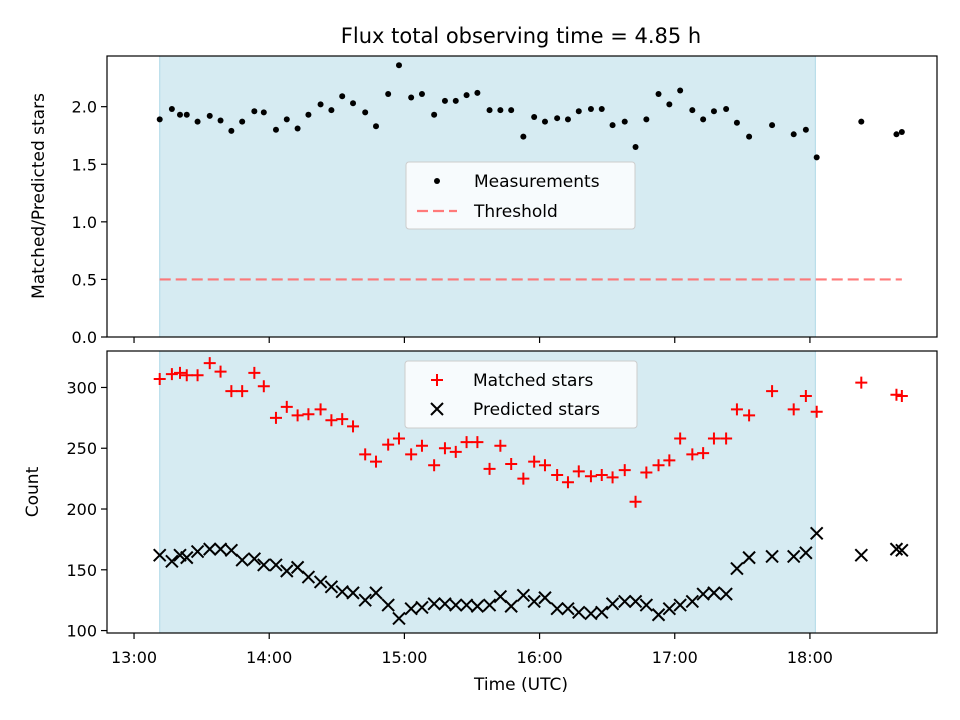 The height and width of the screenshot is (720, 960). Describe the element at coordinates (84, 107) in the screenshot. I see `ratio-y-tick-label: 2.0` at that location.